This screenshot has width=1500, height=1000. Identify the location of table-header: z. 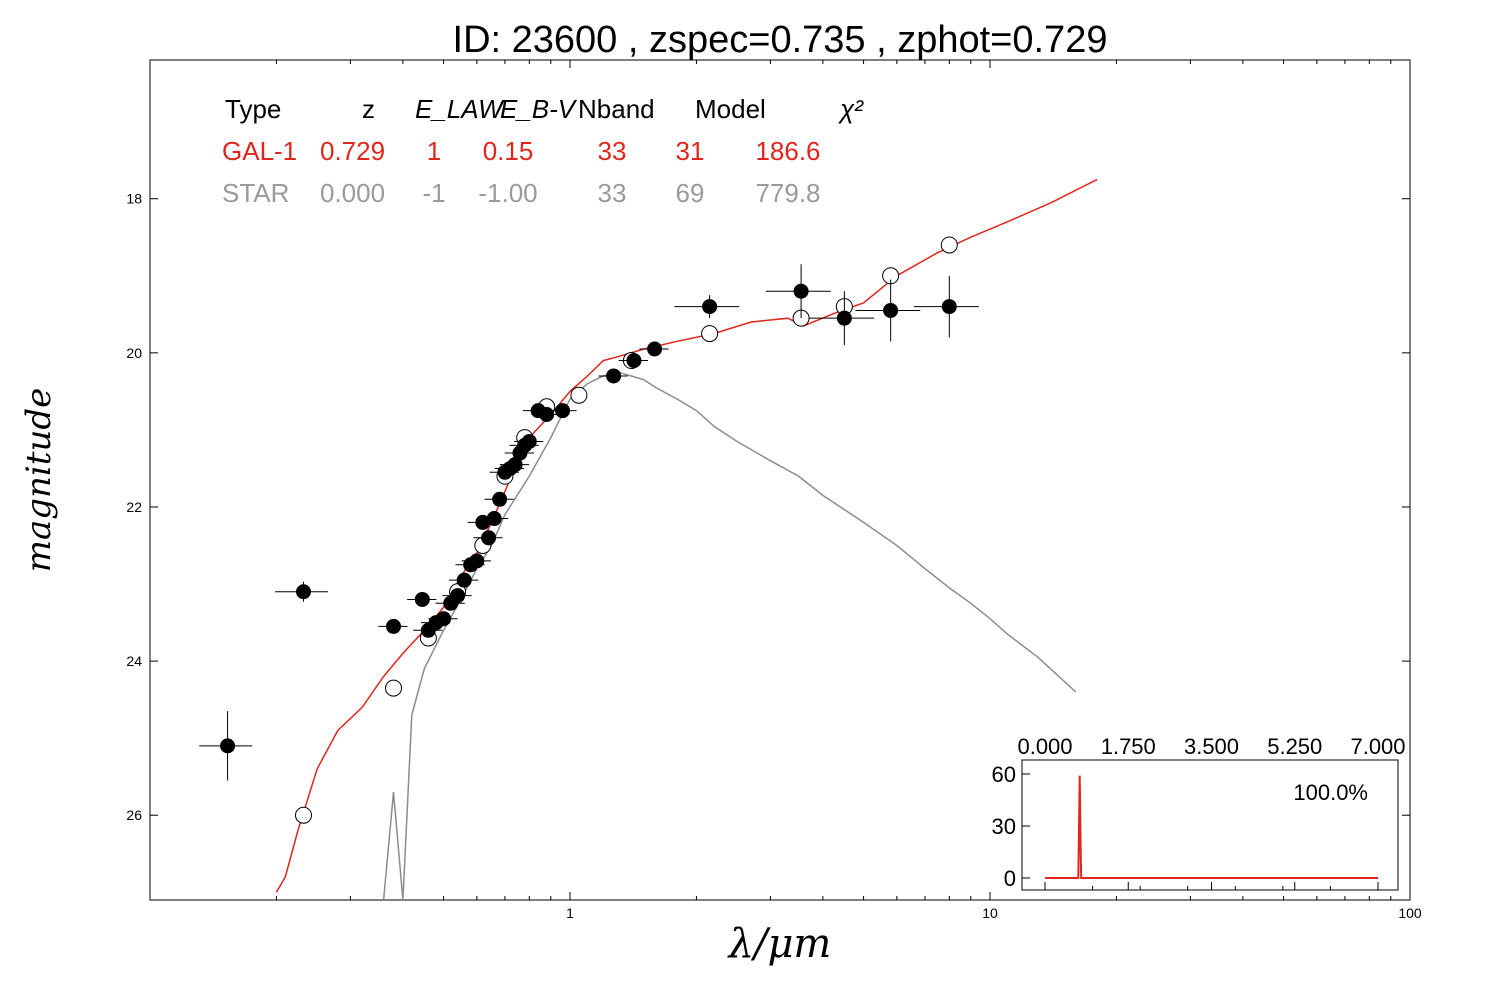
(368, 109).